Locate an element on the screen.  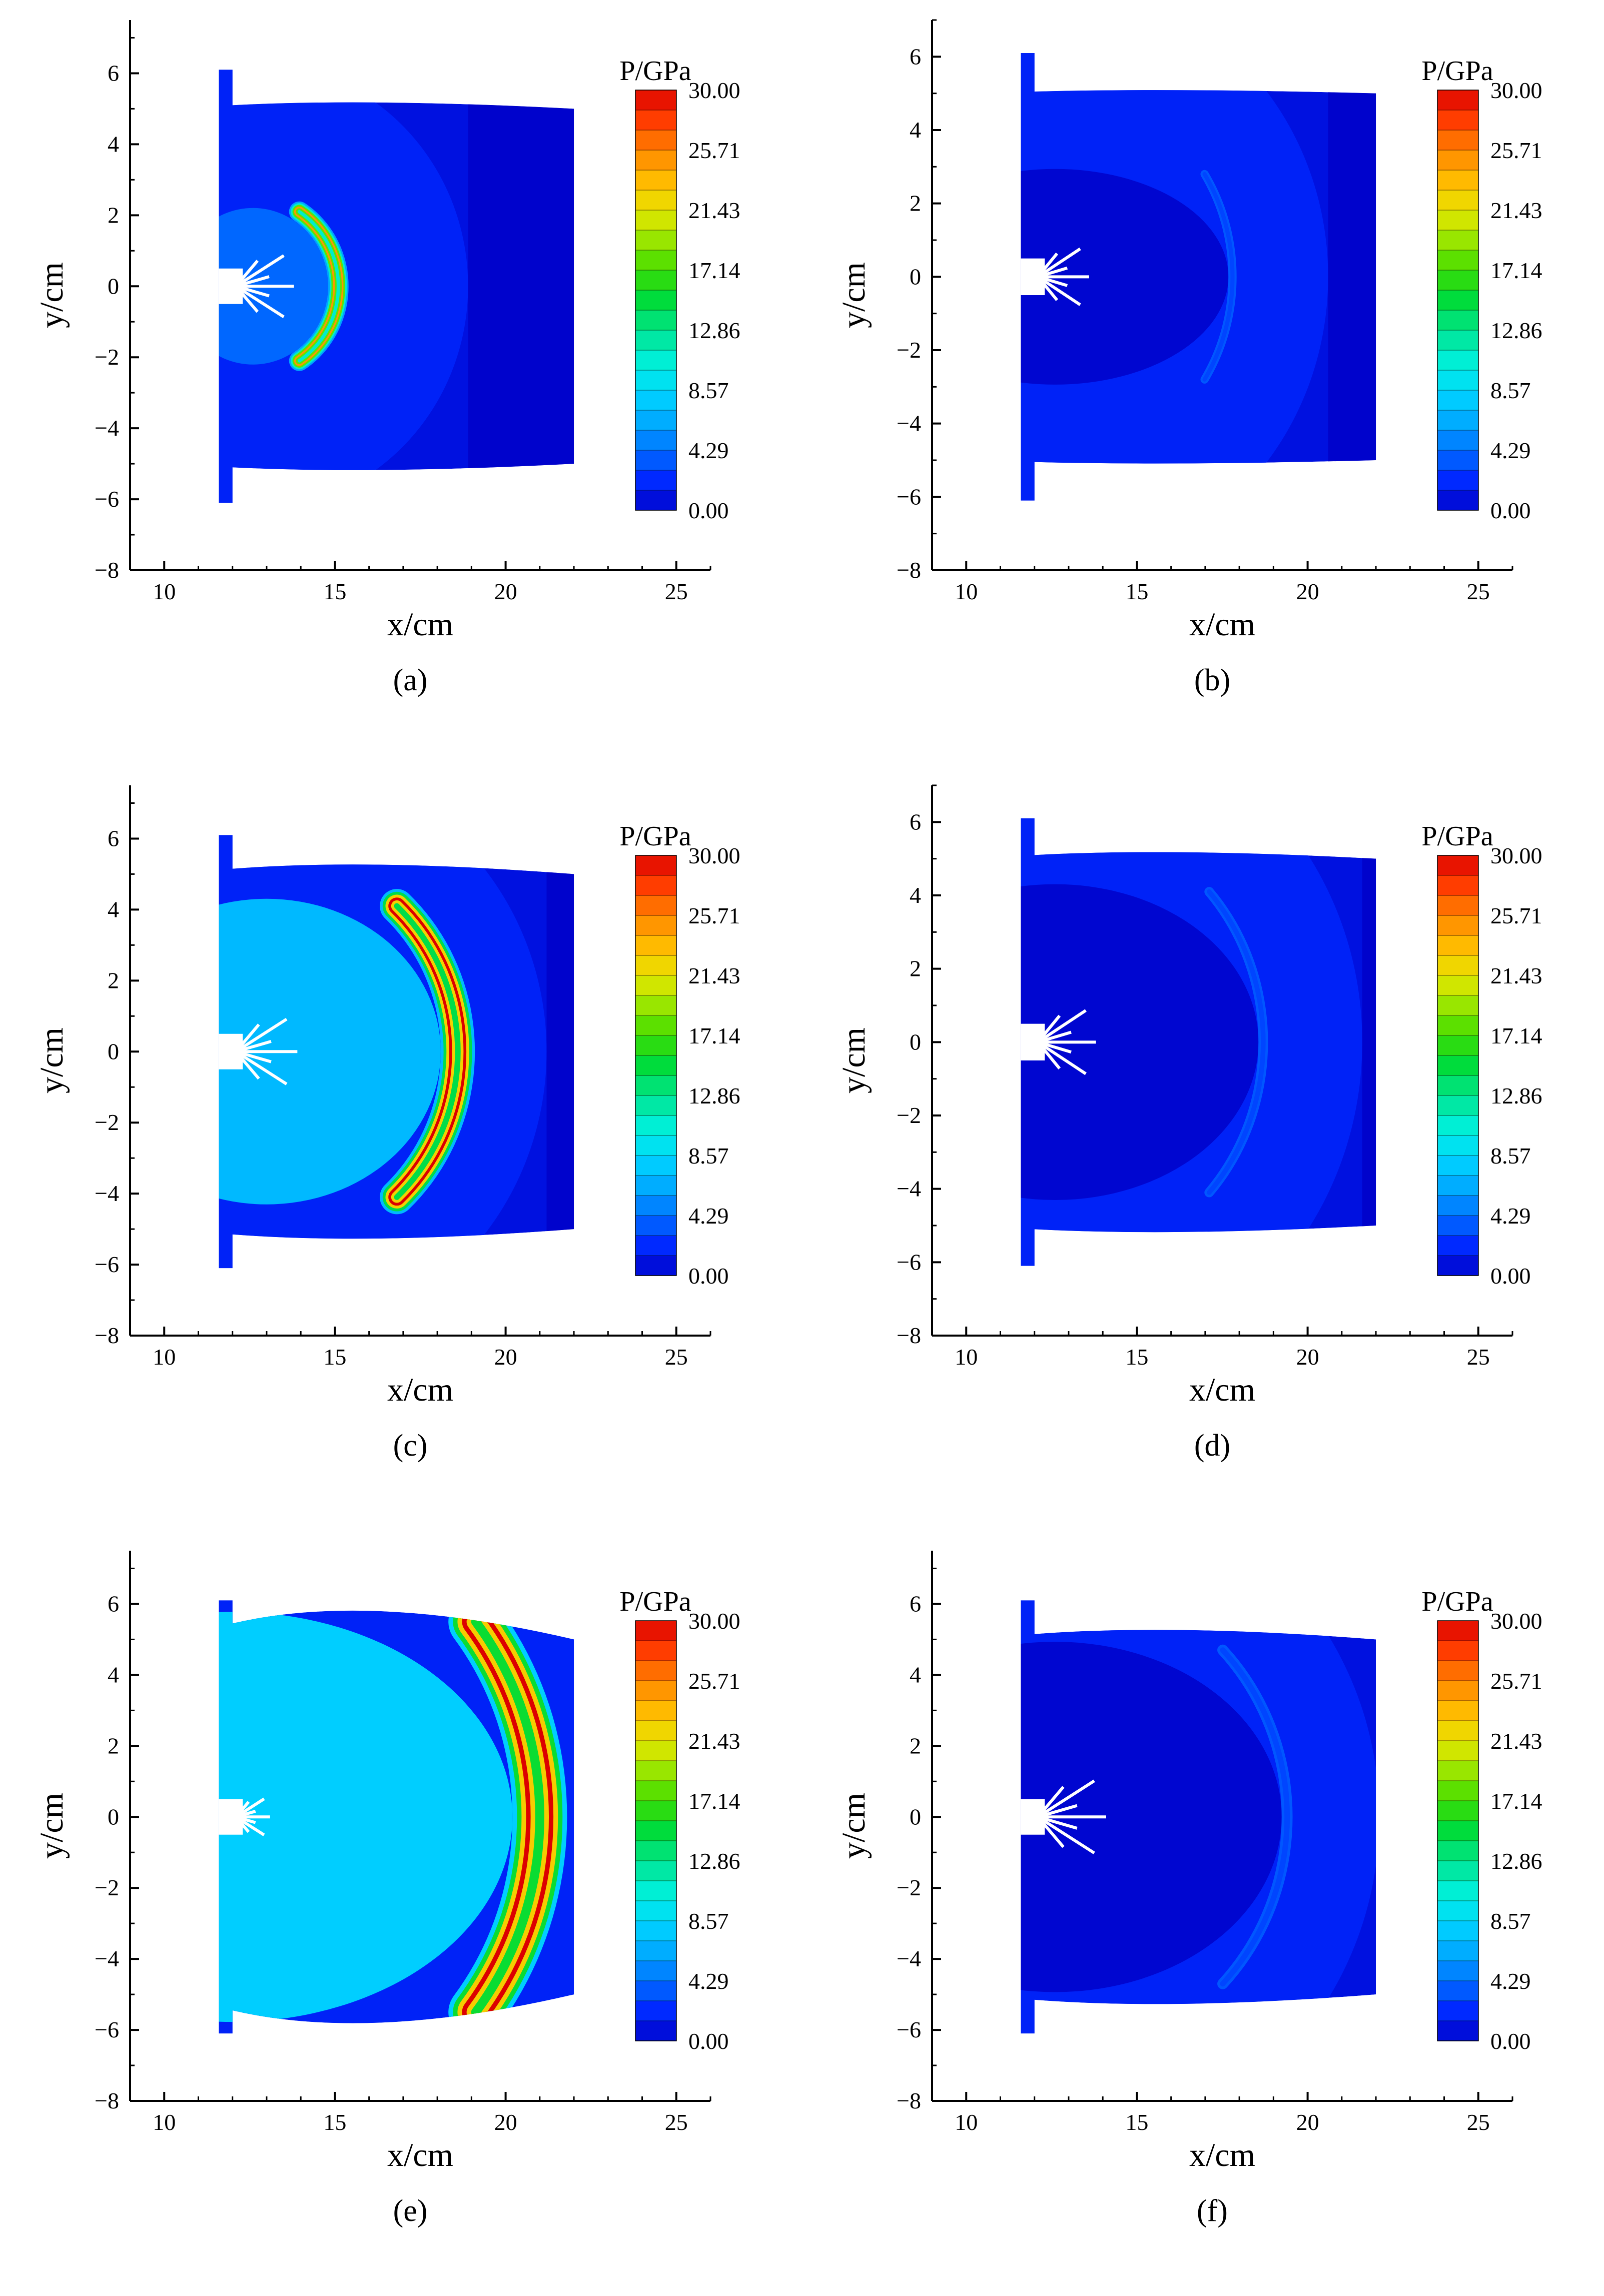
y-axis-label: y/cm is located at coordinates (52, 295).